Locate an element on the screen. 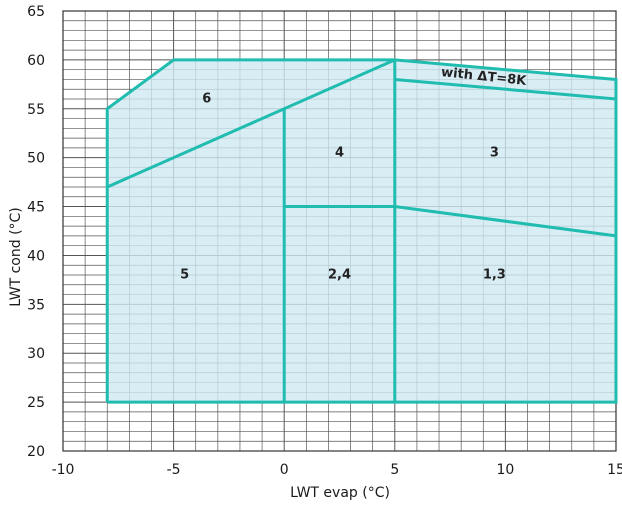  x-tick-label: 5 is located at coordinates (394, 470).